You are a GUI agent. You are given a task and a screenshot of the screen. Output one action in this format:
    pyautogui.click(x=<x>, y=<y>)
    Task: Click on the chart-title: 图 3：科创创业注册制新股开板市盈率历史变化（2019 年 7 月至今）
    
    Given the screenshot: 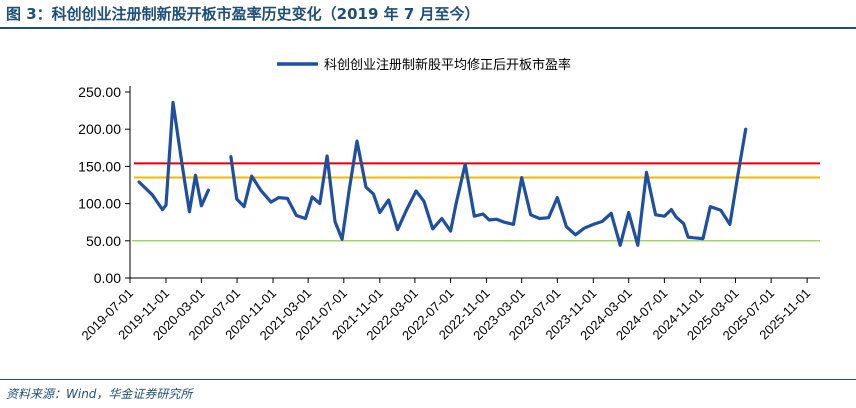 What is the action you would take?
    pyautogui.click(x=243, y=14)
    